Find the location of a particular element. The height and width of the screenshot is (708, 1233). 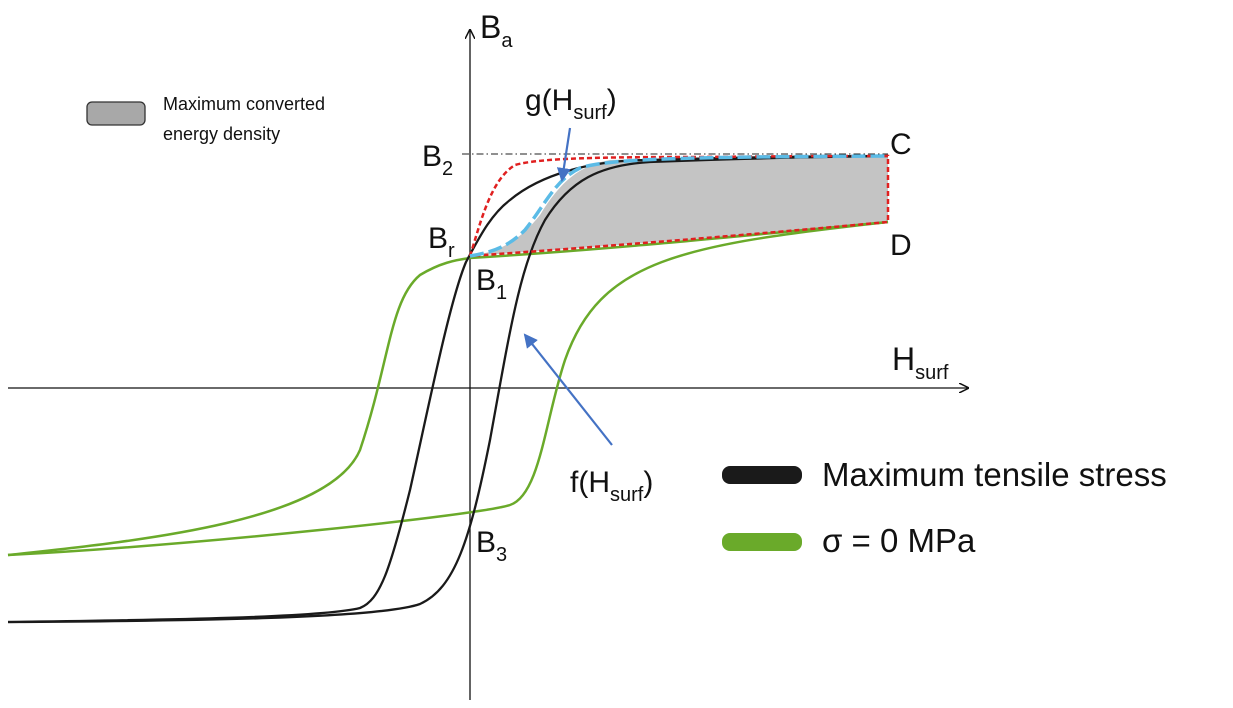

y-axis-label: Ba is located at coordinates (496, 30).